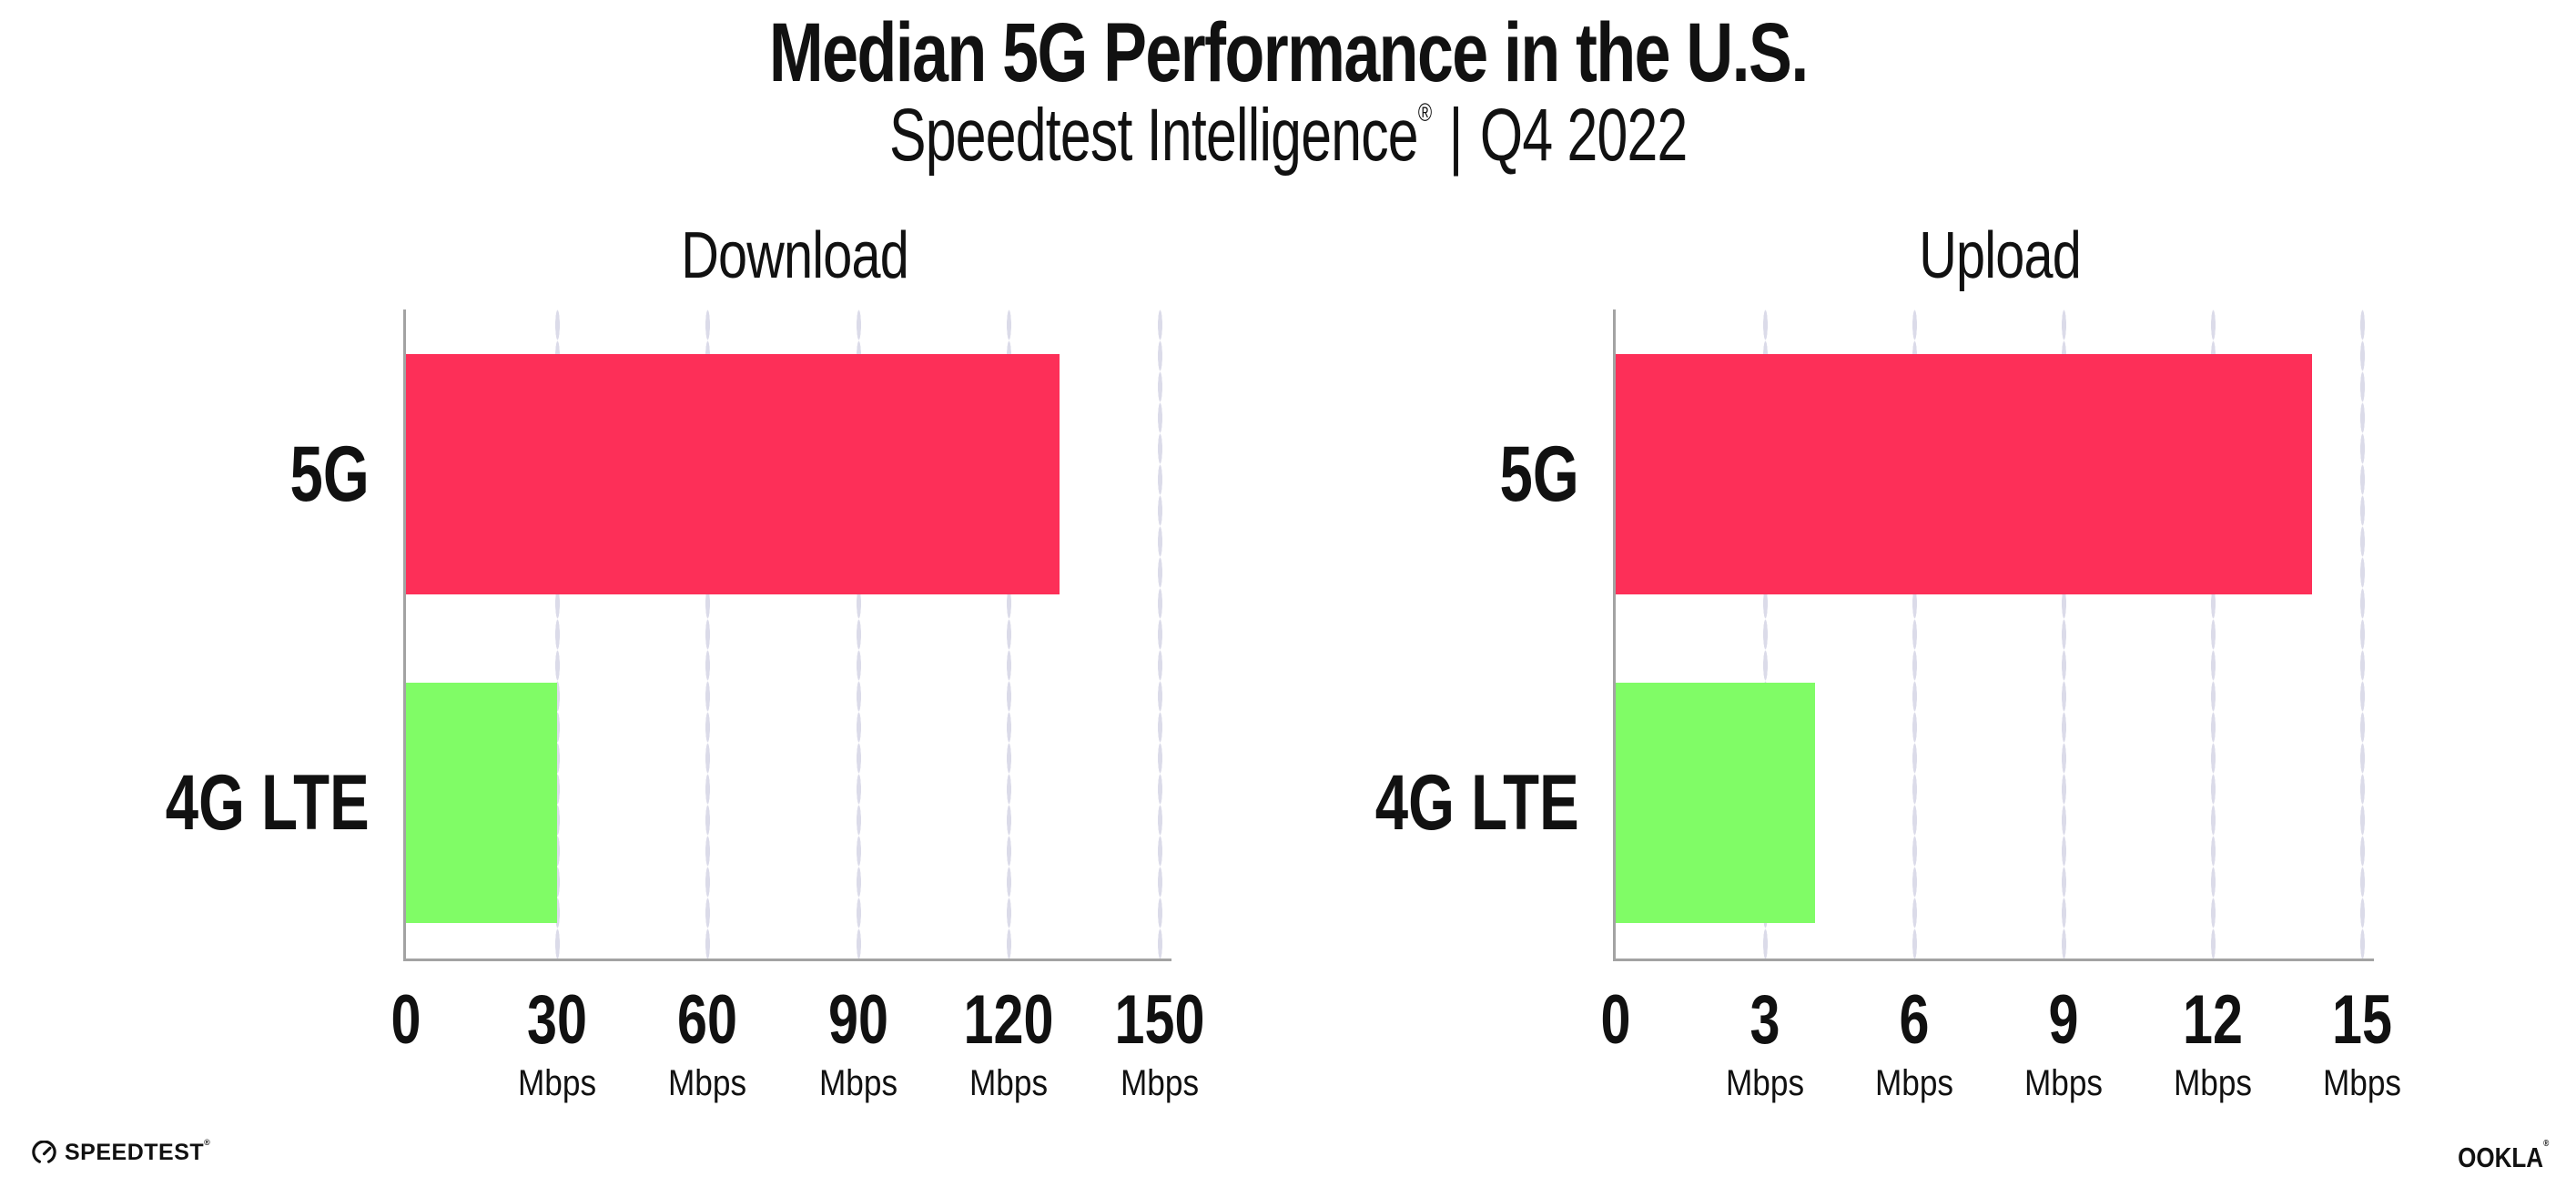 The image size is (2576, 1197). Describe the element at coordinates (2545, 1144) in the screenshot. I see `ookla-registered-mark: ®` at that location.